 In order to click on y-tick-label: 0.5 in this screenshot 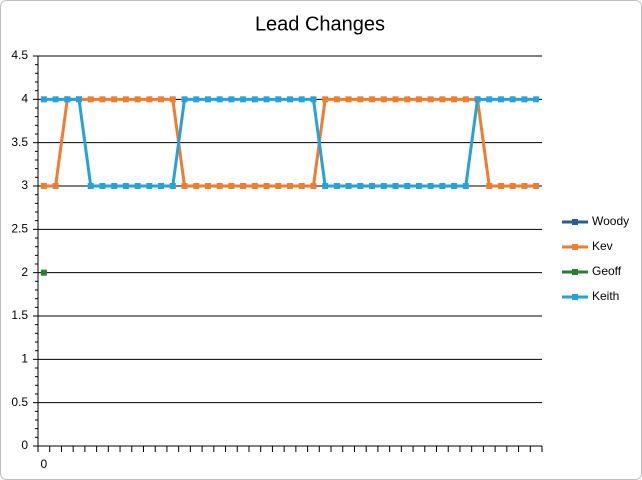, I will do `click(19, 402)`.